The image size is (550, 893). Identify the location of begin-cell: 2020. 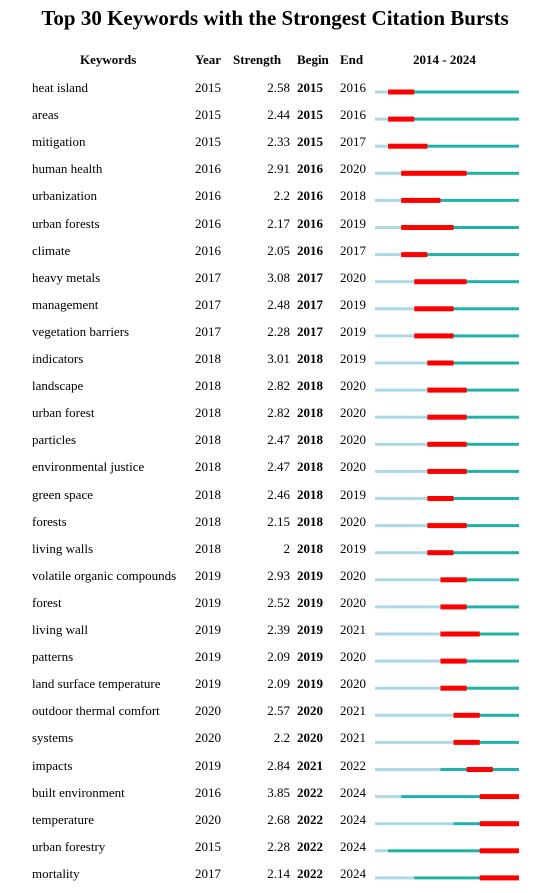
(310, 738).